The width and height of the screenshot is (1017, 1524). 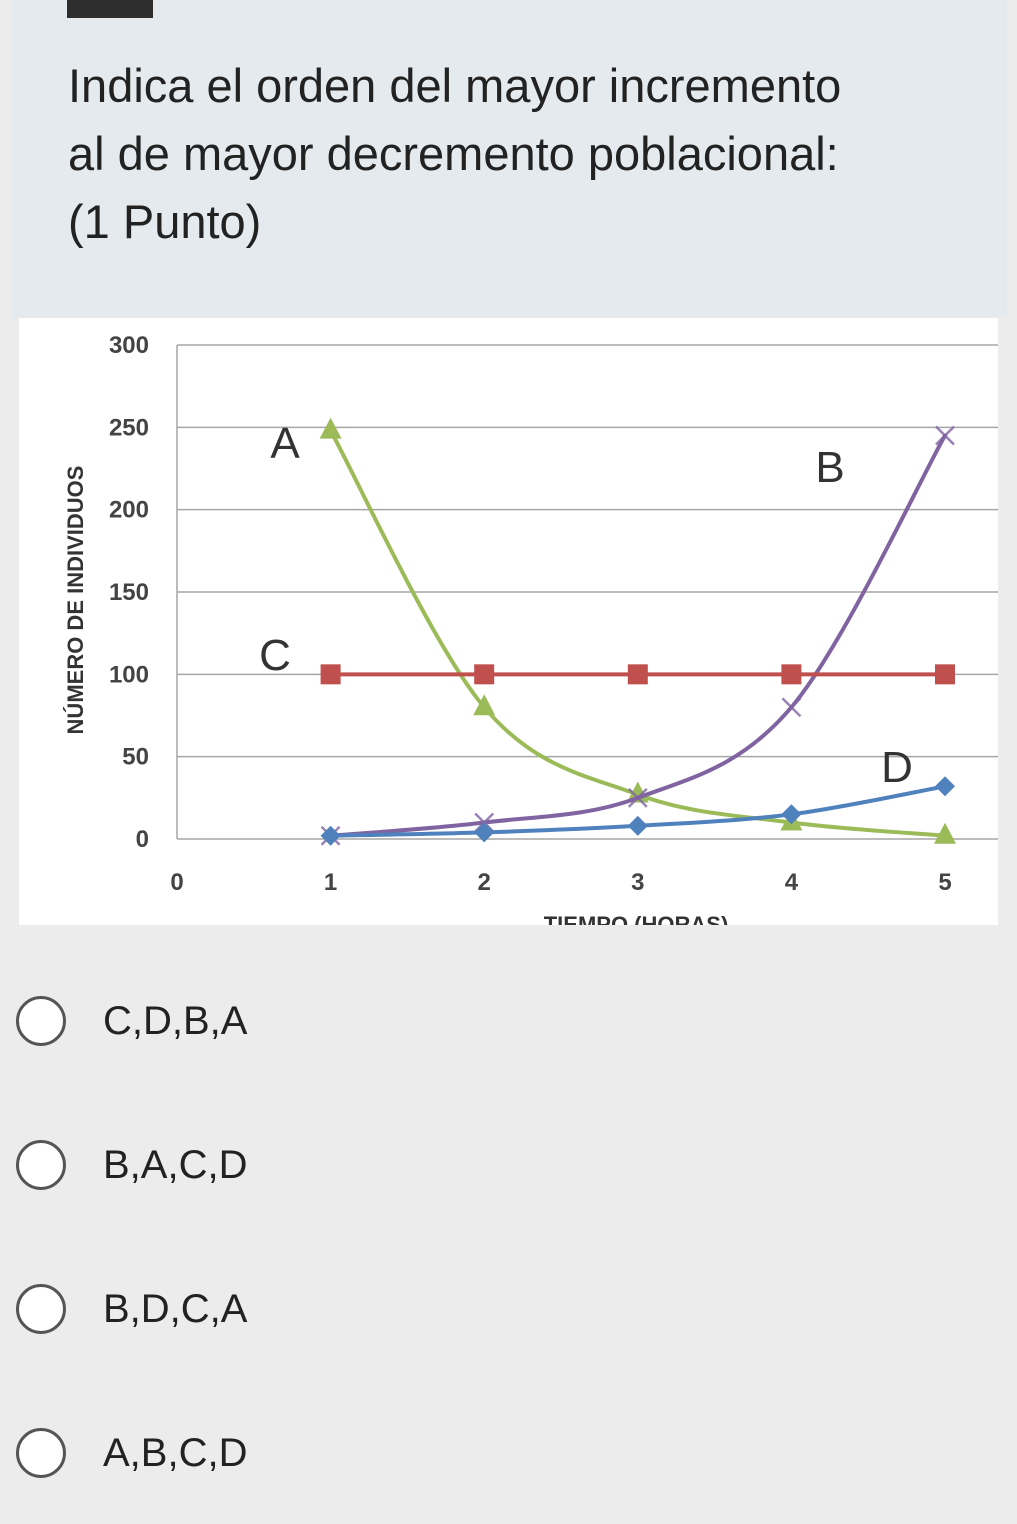 I want to click on series-label-c: C, so click(x=275, y=655).